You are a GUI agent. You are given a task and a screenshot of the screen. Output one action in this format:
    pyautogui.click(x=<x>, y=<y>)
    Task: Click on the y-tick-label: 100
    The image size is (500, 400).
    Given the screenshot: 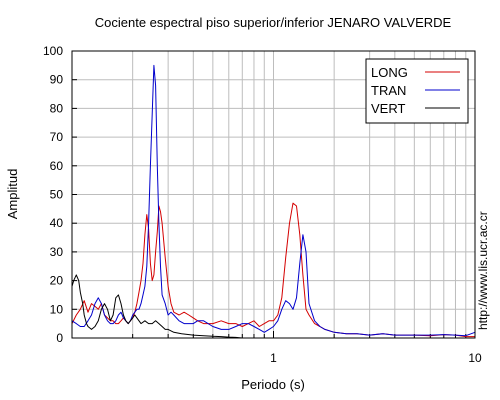 What is the action you would take?
    pyautogui.click(x=53, y=51)
    